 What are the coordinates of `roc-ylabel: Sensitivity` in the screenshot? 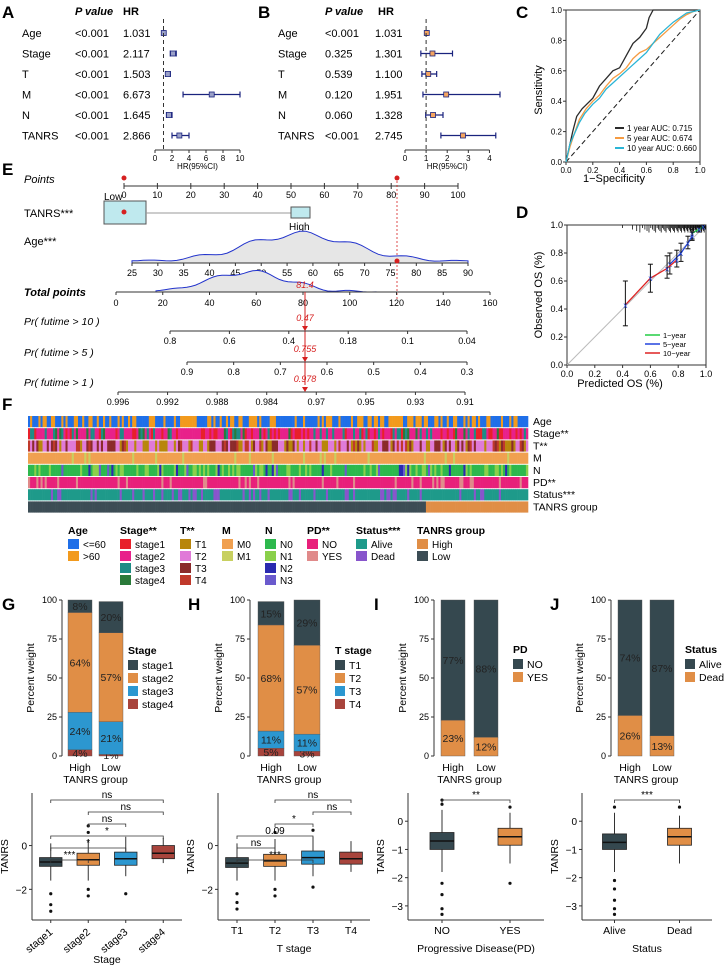 It's located at (539, 90).